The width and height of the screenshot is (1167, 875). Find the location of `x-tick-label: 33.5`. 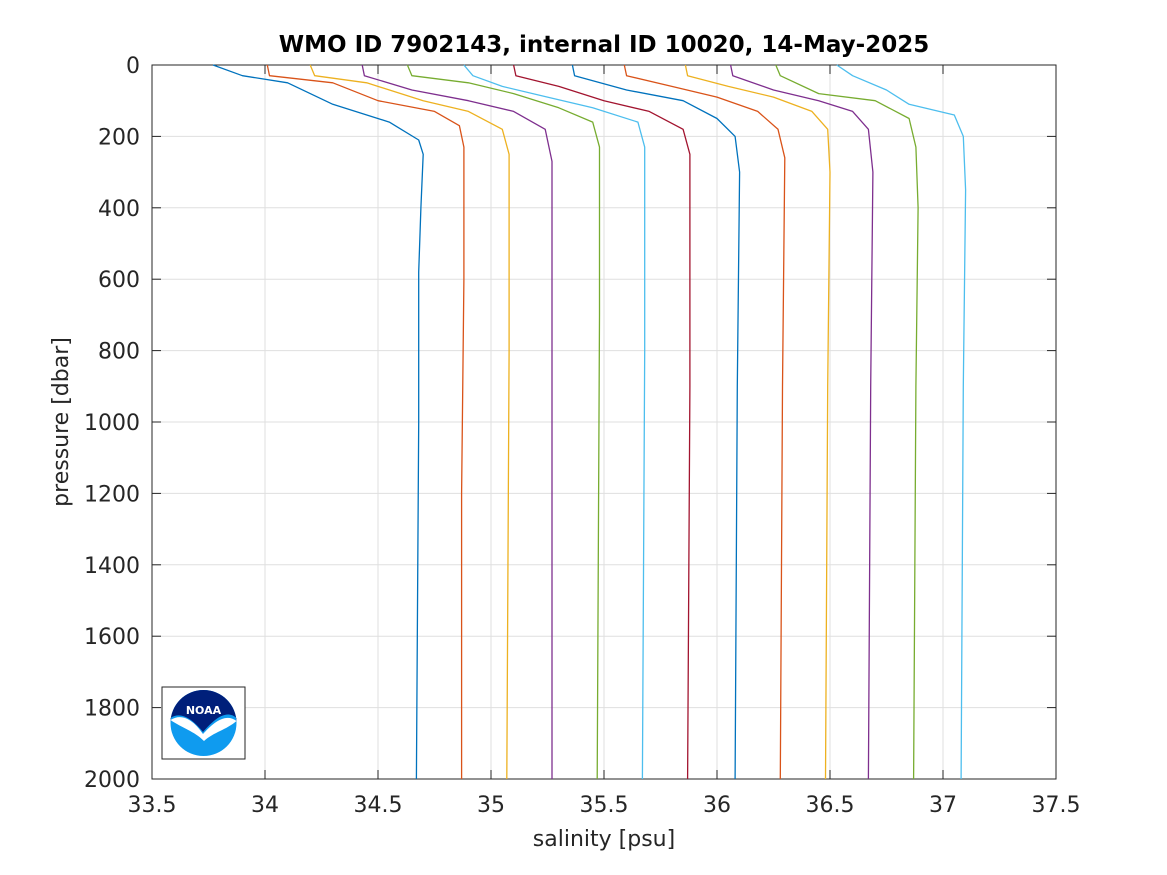

x-tick-label: 33.5 is located at coordinates (152, 805).